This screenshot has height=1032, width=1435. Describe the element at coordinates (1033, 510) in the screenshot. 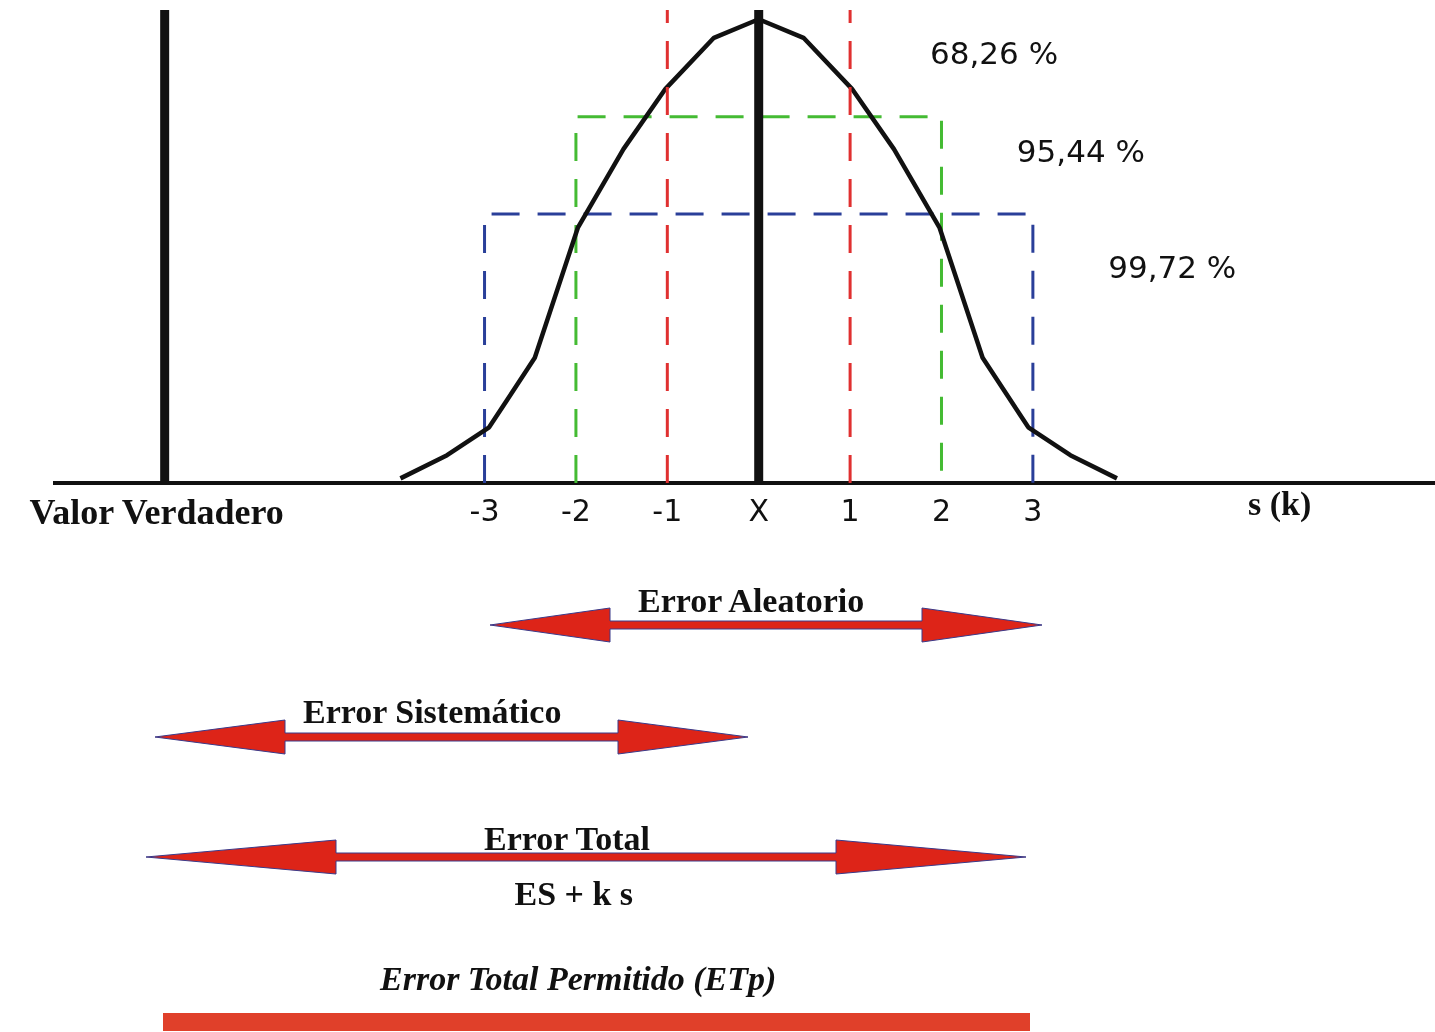

I see `x-tick-label: 3` at that location.